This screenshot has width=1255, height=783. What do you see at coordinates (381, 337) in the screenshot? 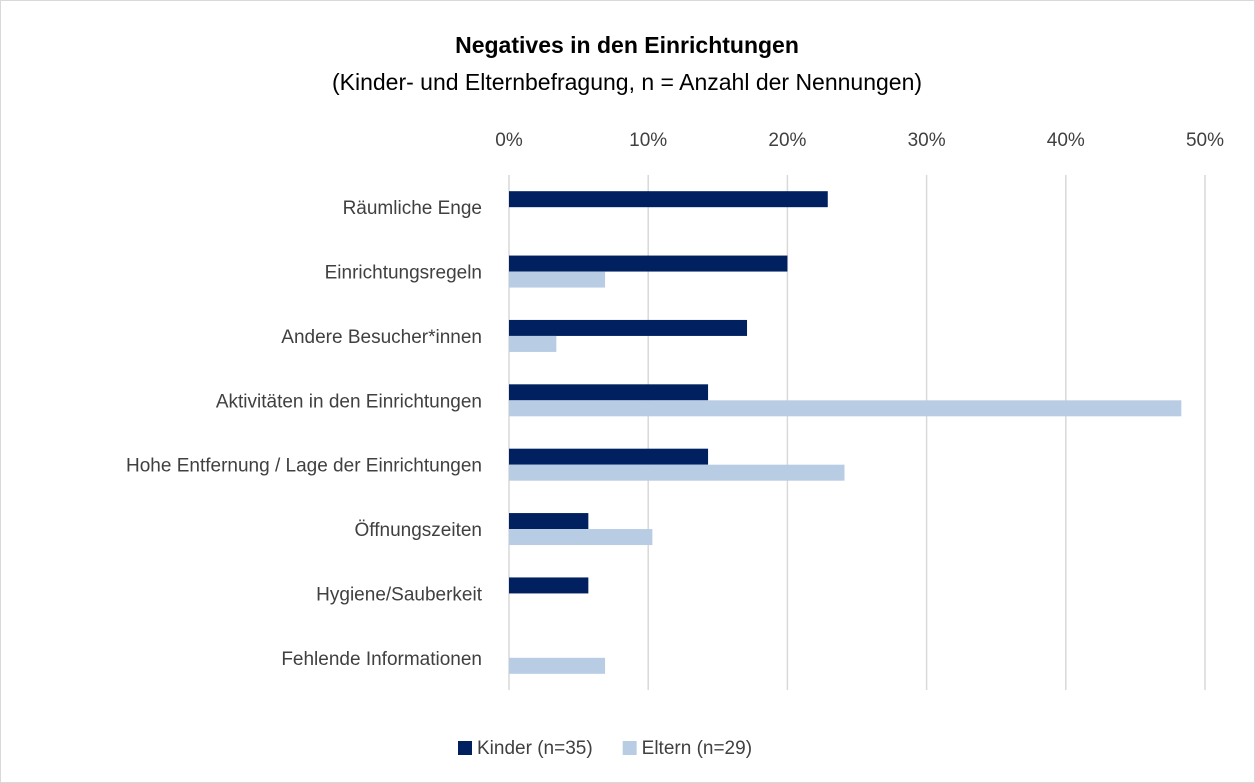
I see `y-tick-label: Andere Besucher*innen` at bounding box center [381, 337].